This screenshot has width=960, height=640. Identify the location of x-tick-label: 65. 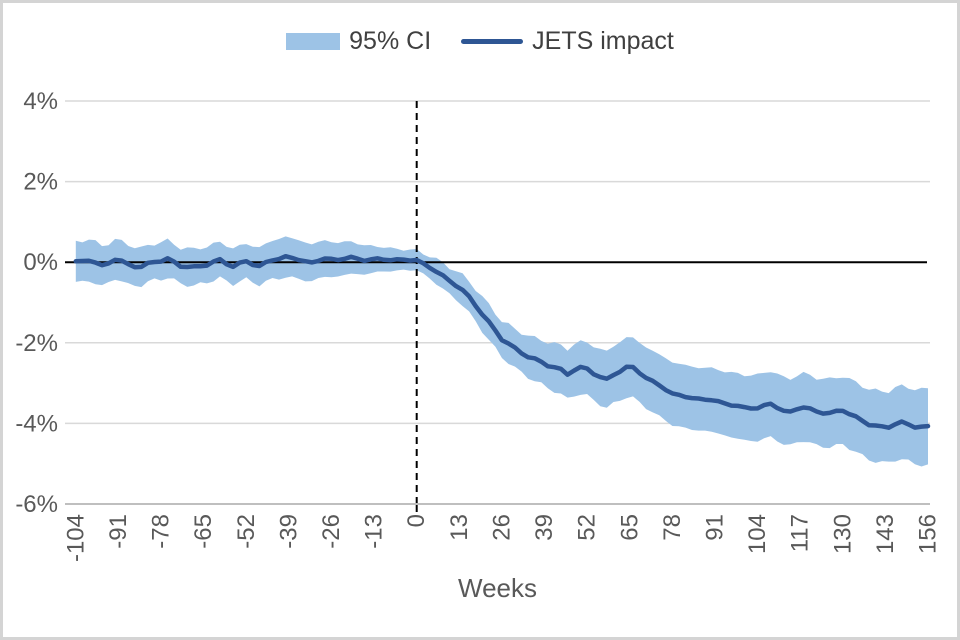
(629, 527).